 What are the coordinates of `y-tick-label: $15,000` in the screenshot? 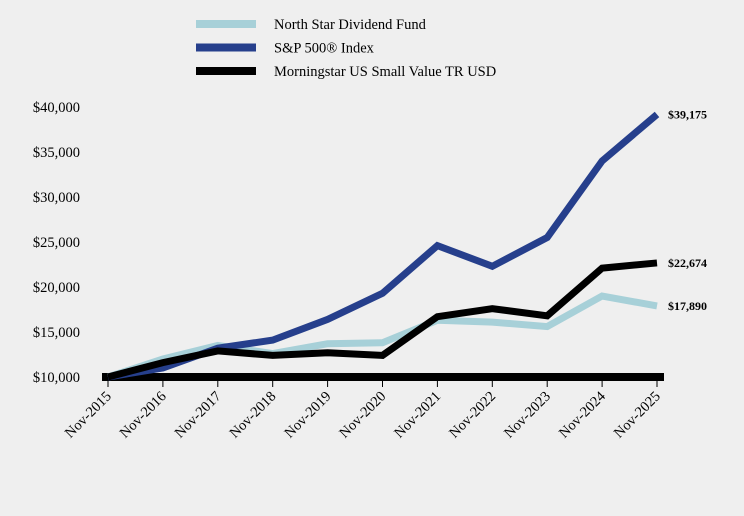 It's located at (56, 333).